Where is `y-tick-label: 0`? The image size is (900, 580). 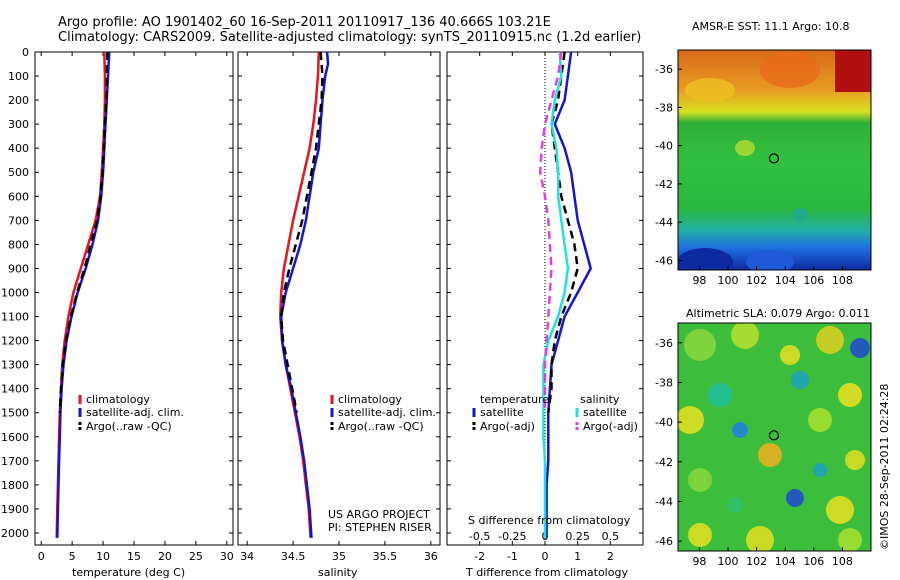 y-tick-label: 0 is located at coordinates (25, 52).